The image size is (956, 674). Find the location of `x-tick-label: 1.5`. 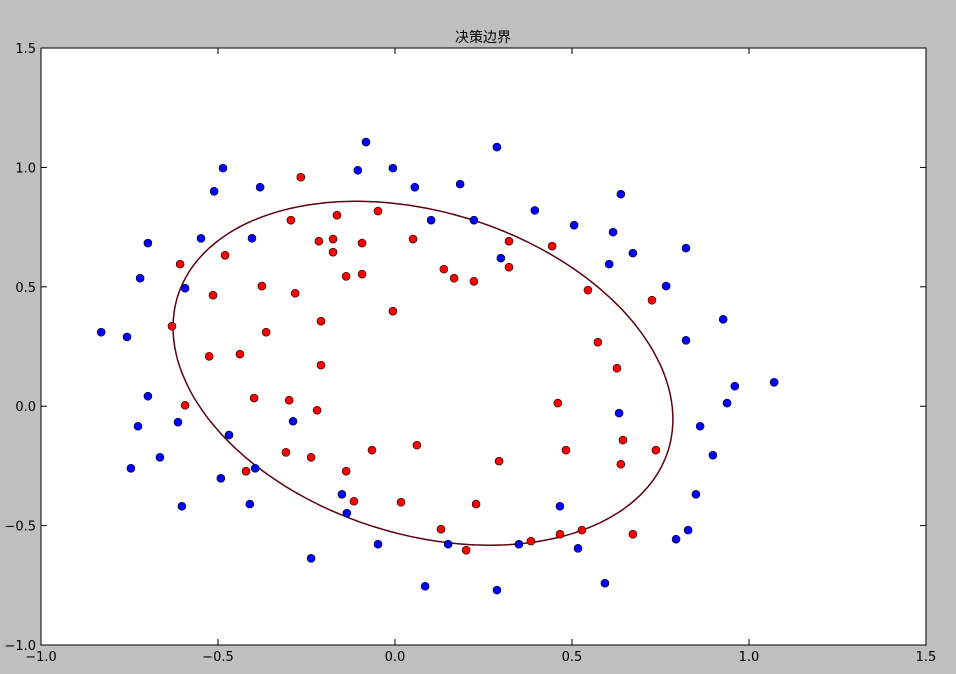

x-tick-label: 1.5 is located at coordinates (926, 657).